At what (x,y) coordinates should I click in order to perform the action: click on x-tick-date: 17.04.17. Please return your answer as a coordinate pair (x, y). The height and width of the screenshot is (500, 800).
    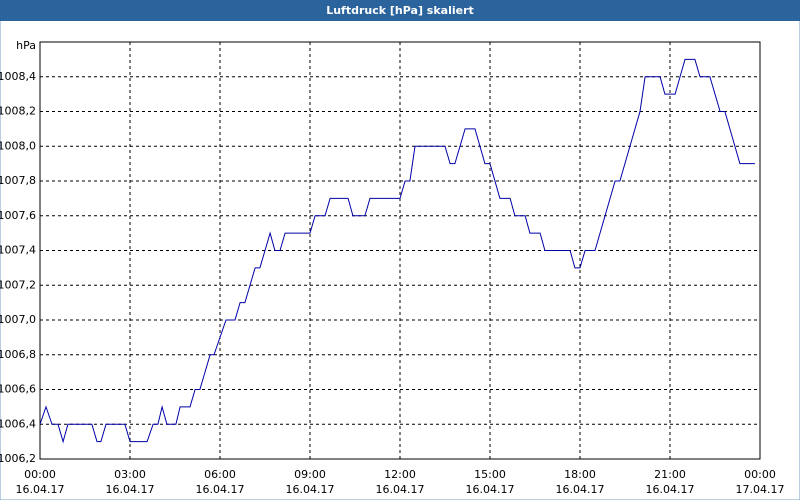
    Looking at the image, I should click on (760, 489).